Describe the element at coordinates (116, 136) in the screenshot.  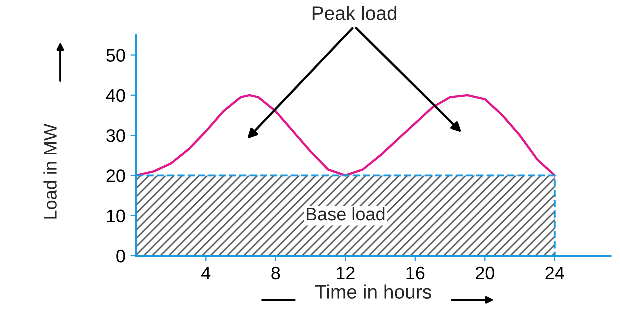
I see `y-tick-label: 30` at that location.